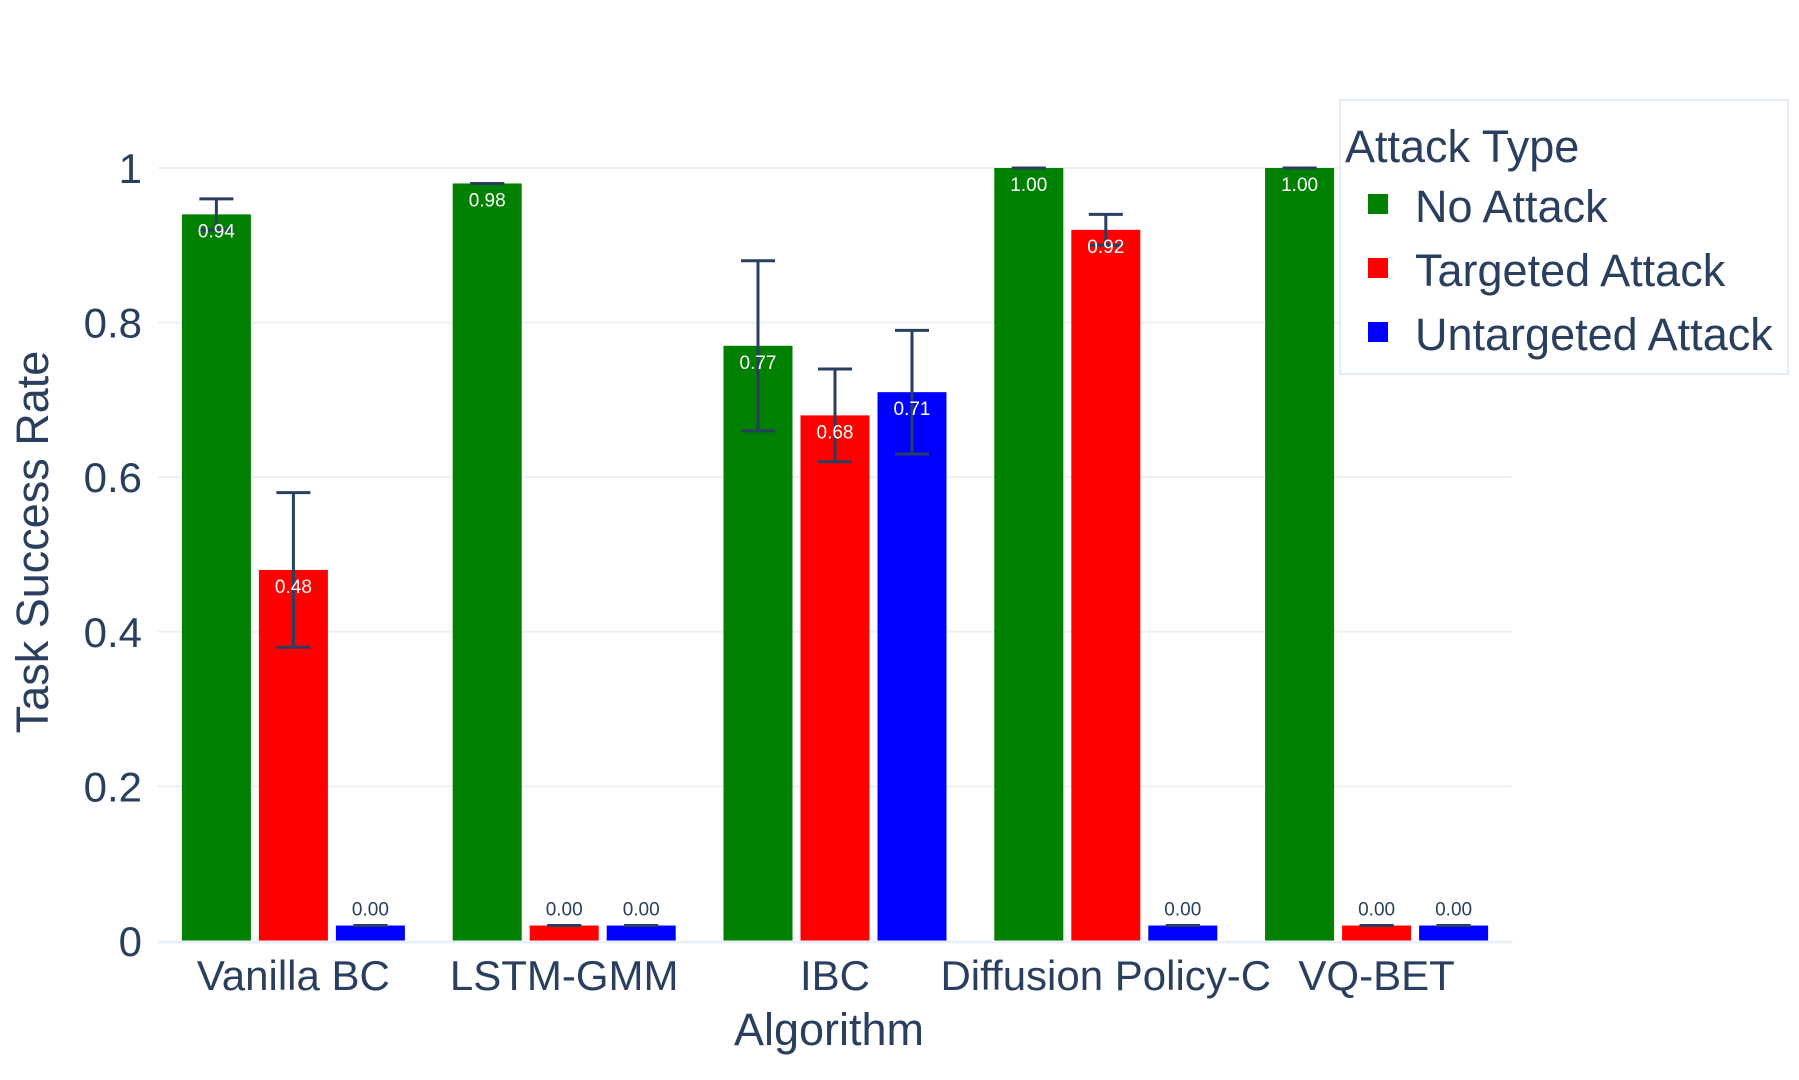 Image resolution: width=1799 pixels, height=1080 pixels. What do you see at coordinates (32, 542) in the screenshot?
I see `y-axis-title: Task Success Rate` at bounding box center [32, 542].